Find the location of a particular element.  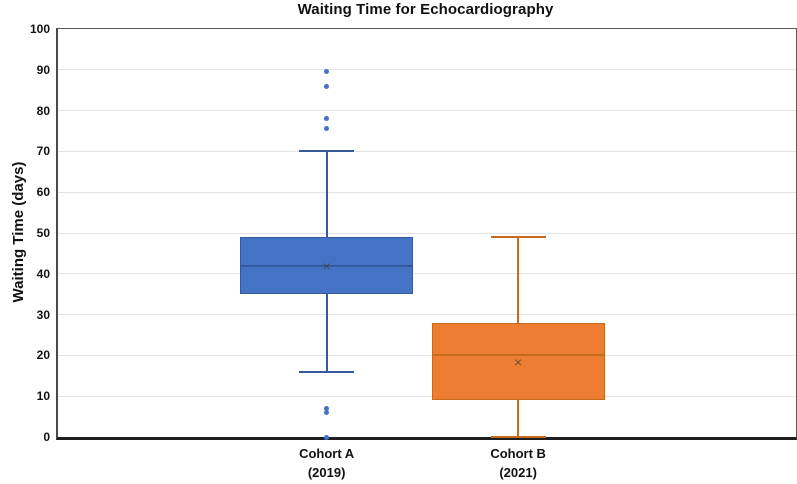

y-tick-label: 90 is located at coordinates (43, 69).